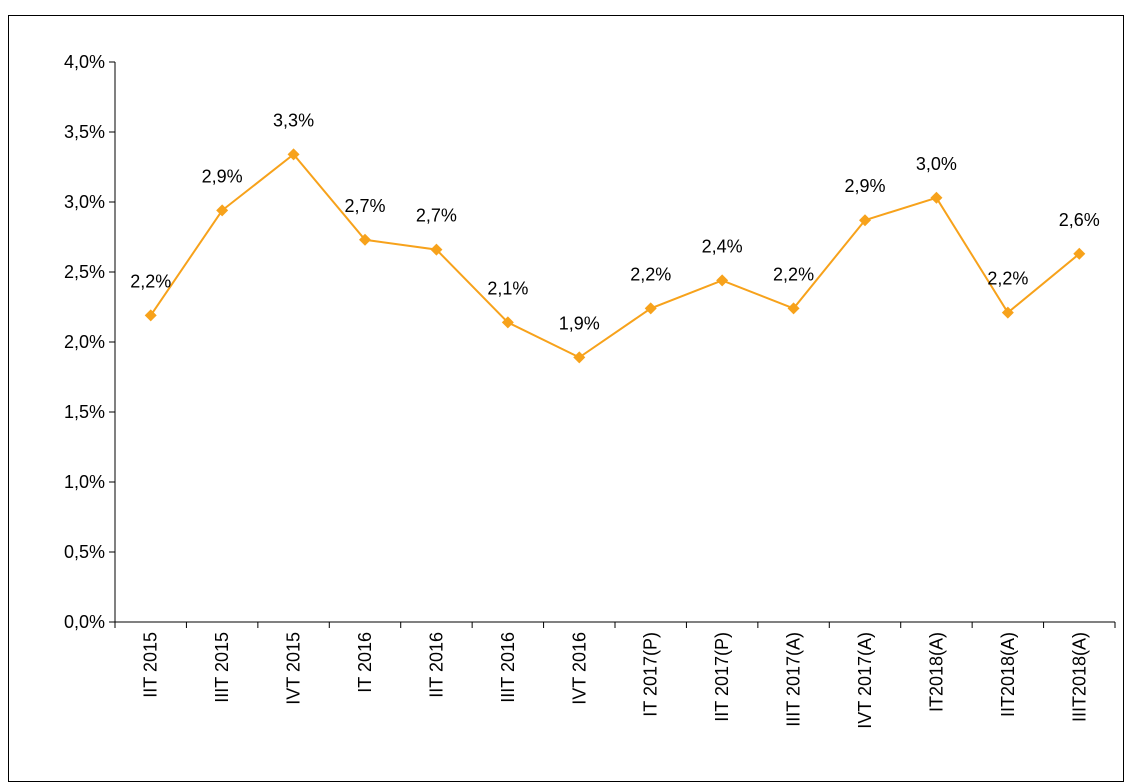 This screenshot has width=1125, height=783. What do you see at coordinates (294, 668) in the screenshot?
I see `x-tick-label: IVT 2015` at bounding box center [294, 668].